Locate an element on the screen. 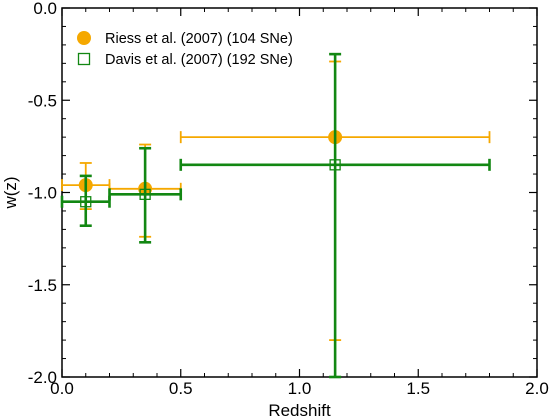 The image size is (554, 419). y-tick-label: -2.0 is located at coordinates (42, 377).